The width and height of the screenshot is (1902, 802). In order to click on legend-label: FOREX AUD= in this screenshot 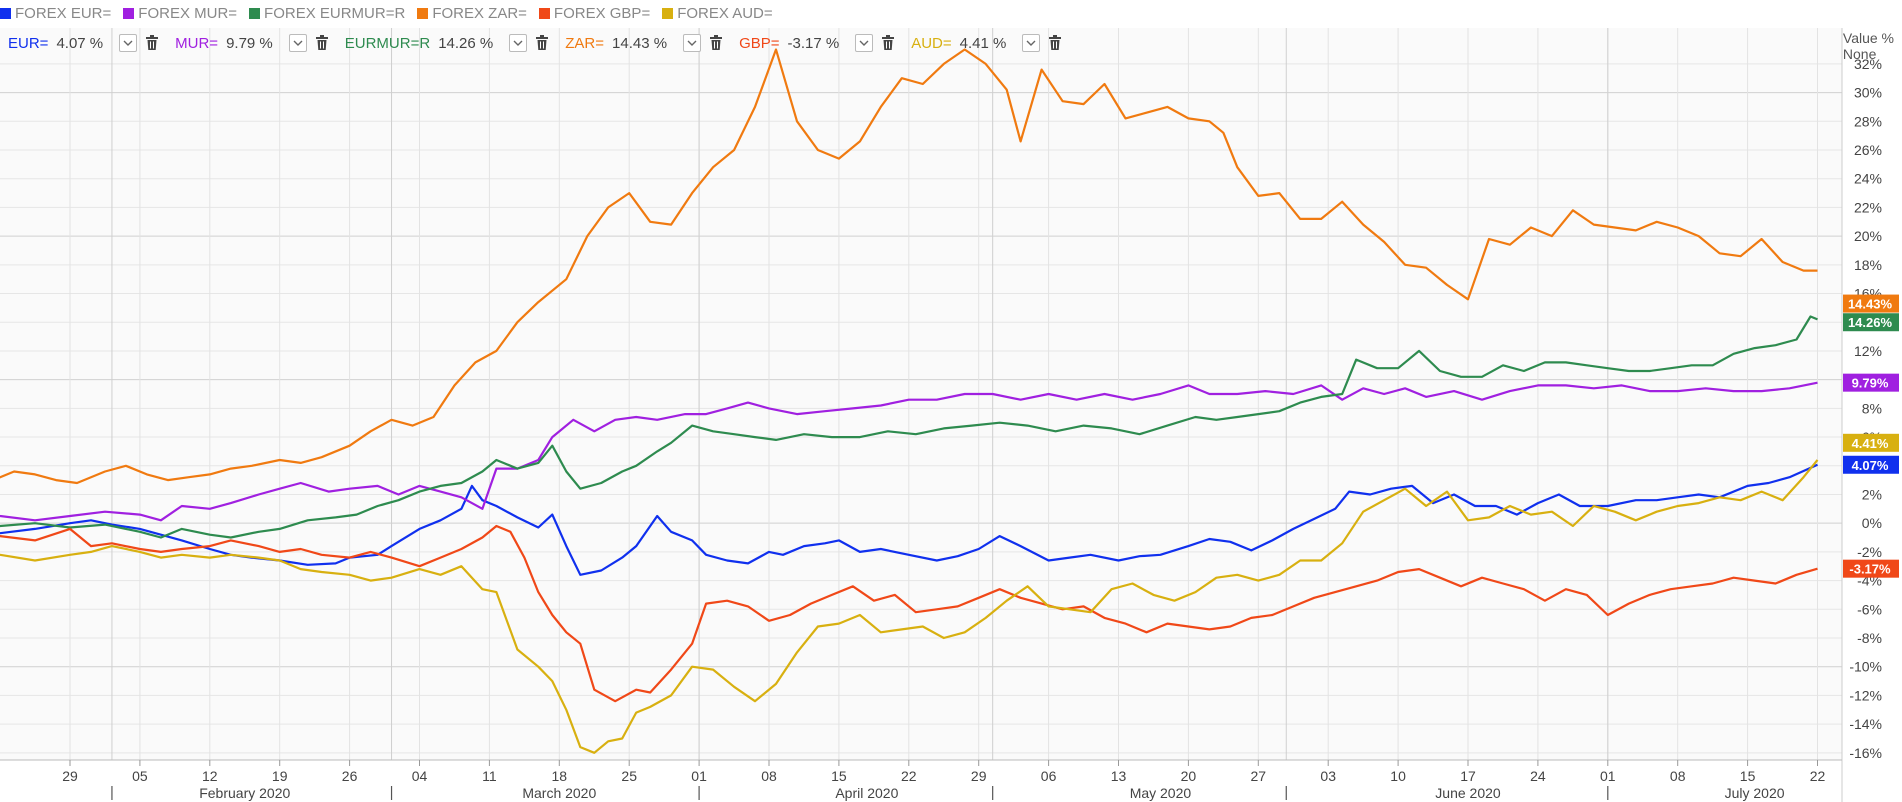, I will do `click(725, 13)`.